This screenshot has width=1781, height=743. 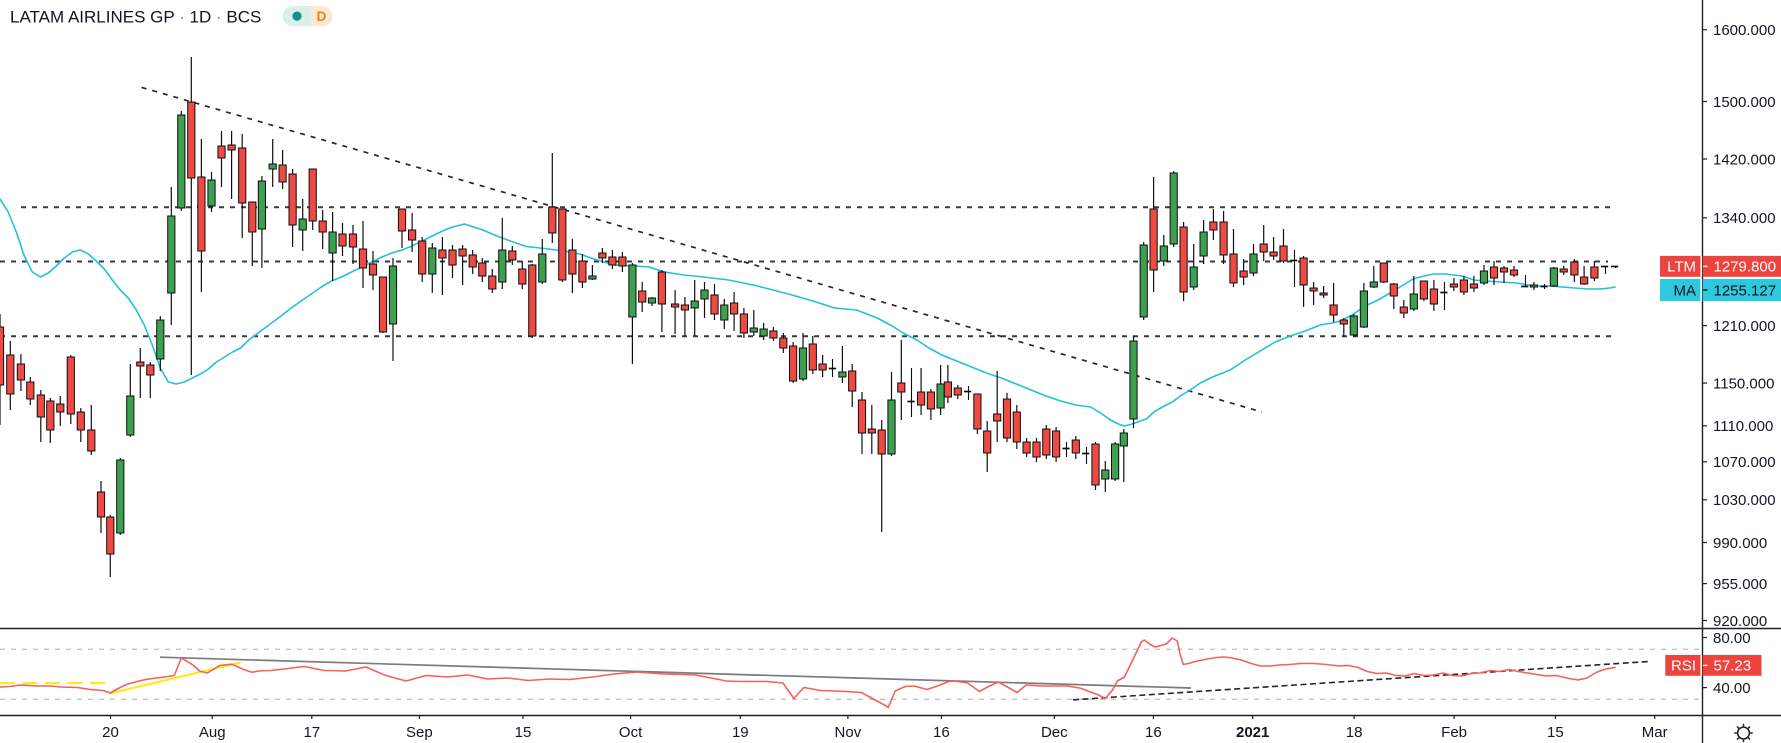 What do you see at coordinates (1454, 732) in the screenshot?
I see `svg-text: Feb` at bounding box center [1454, 732].